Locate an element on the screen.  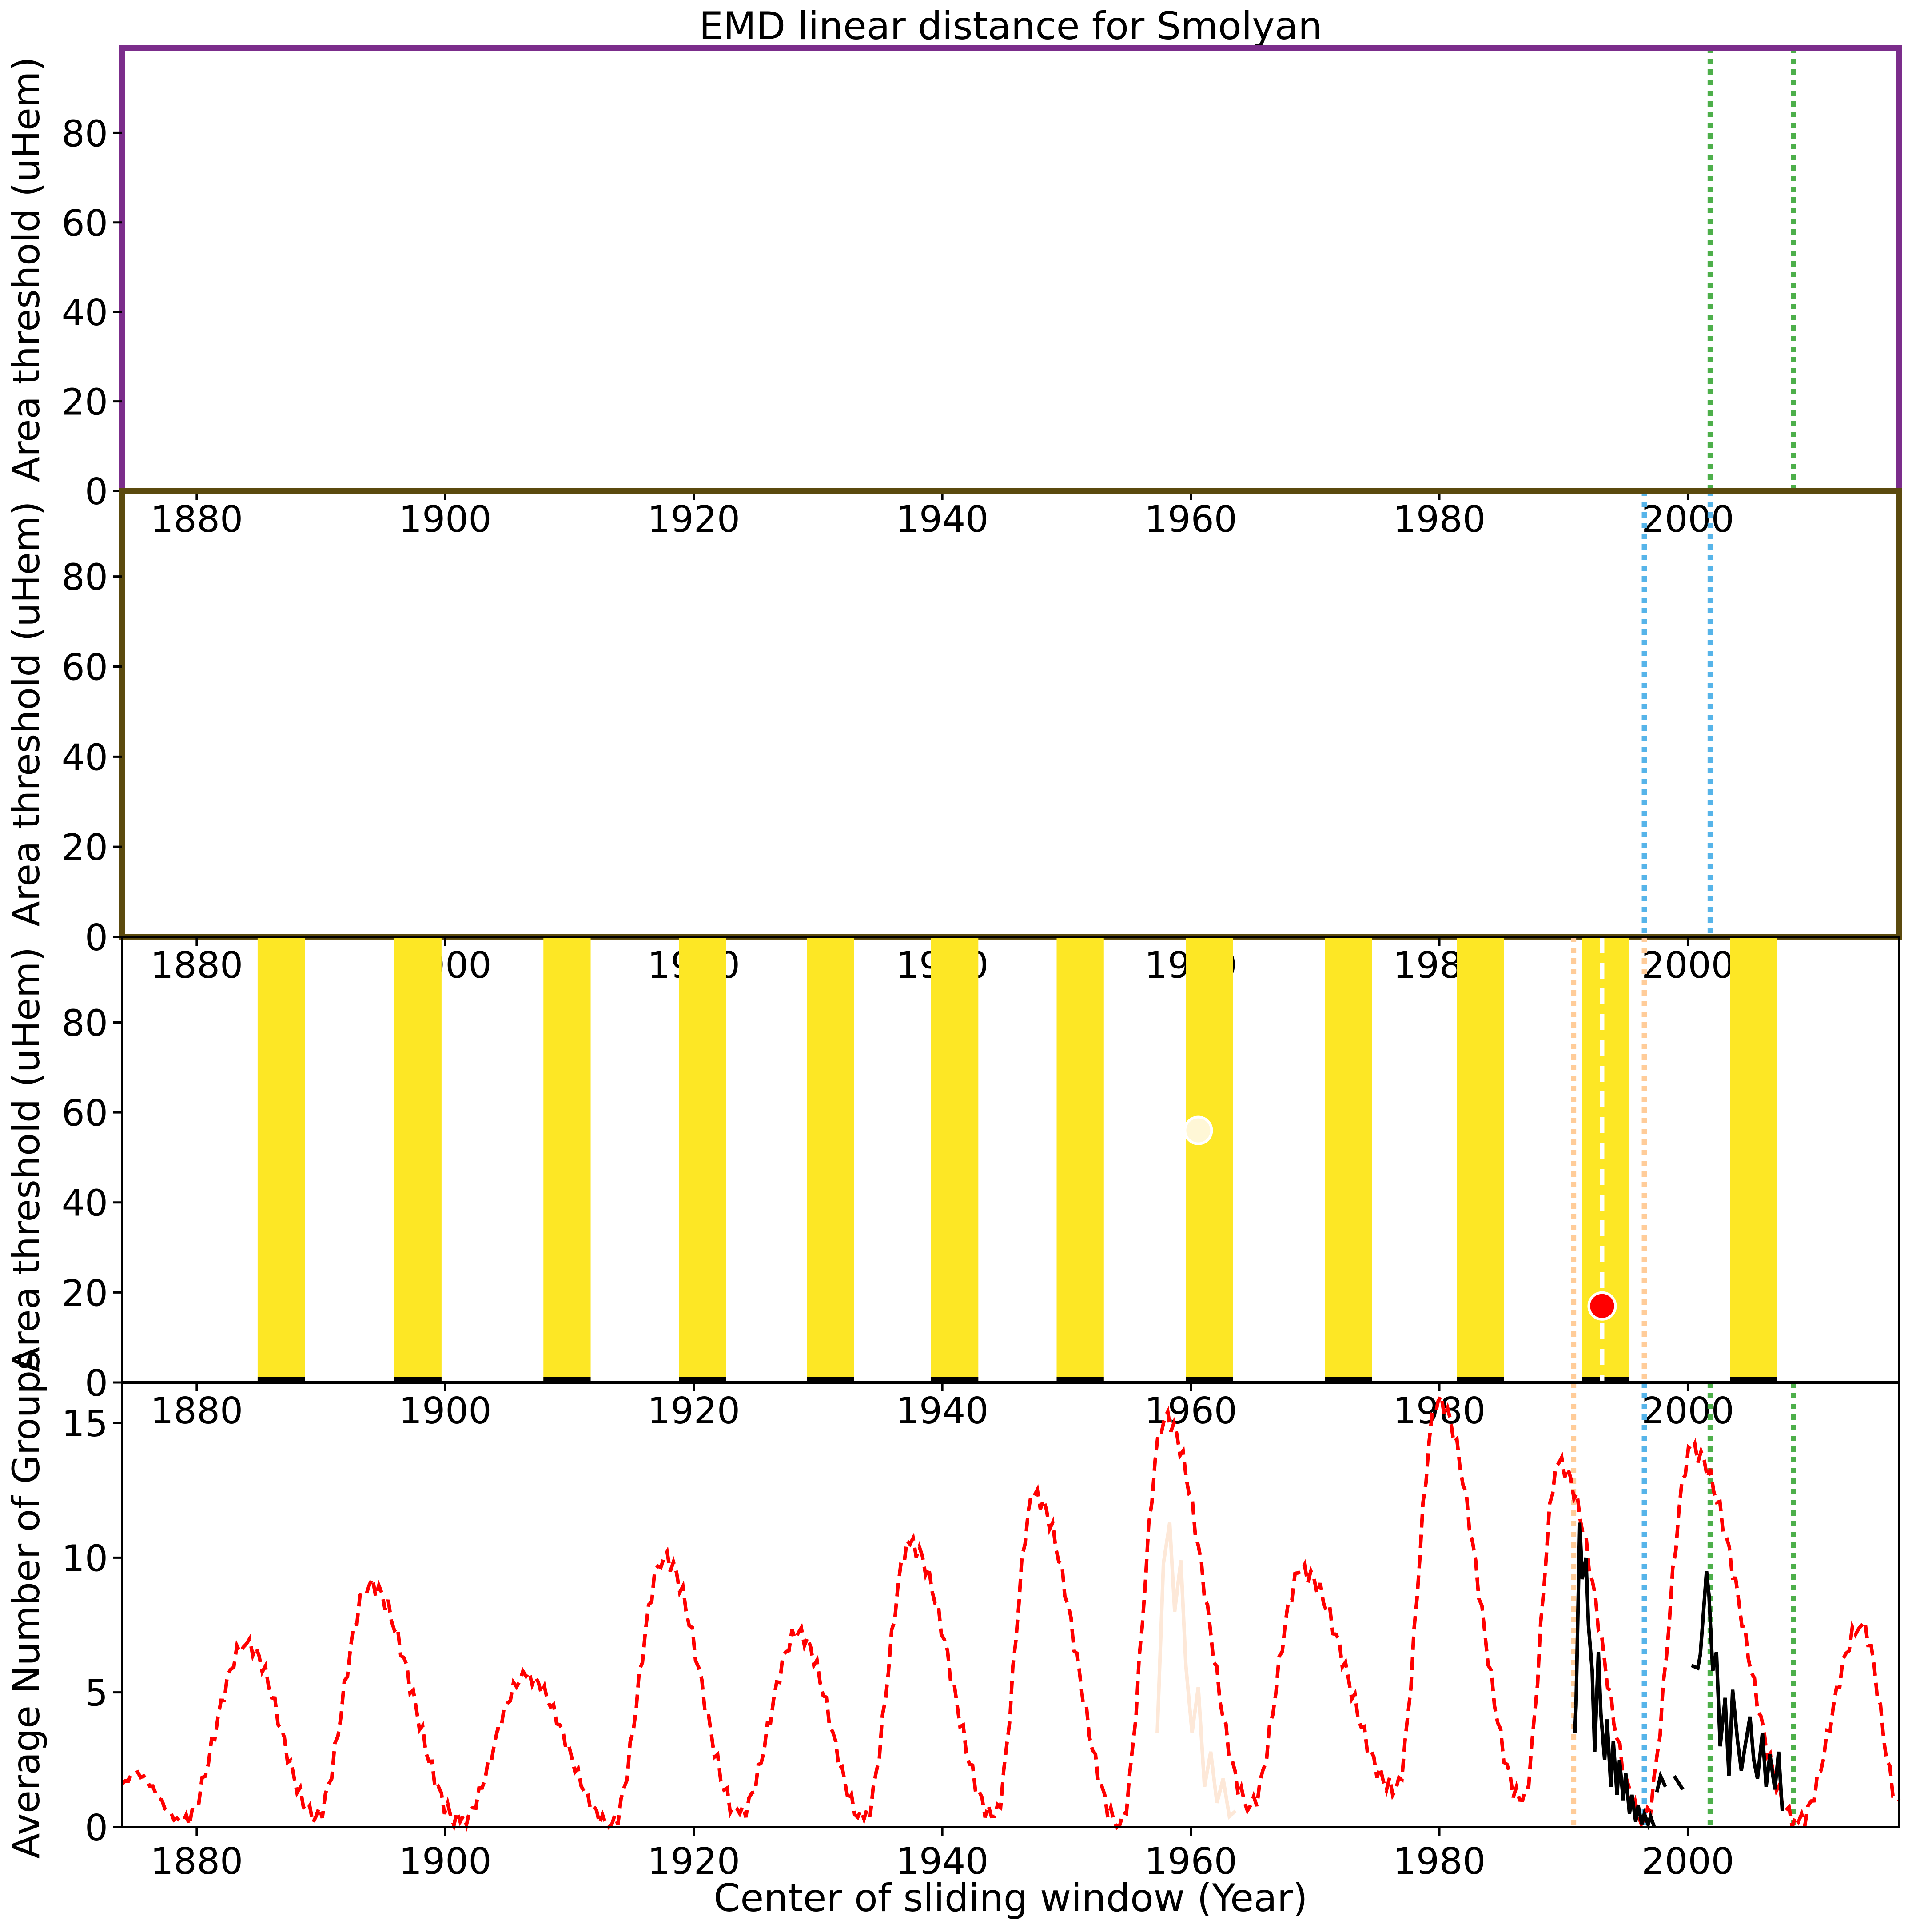
x-axis-label: Center of sliding window (Year) is located at coordinates (1010, 1898).